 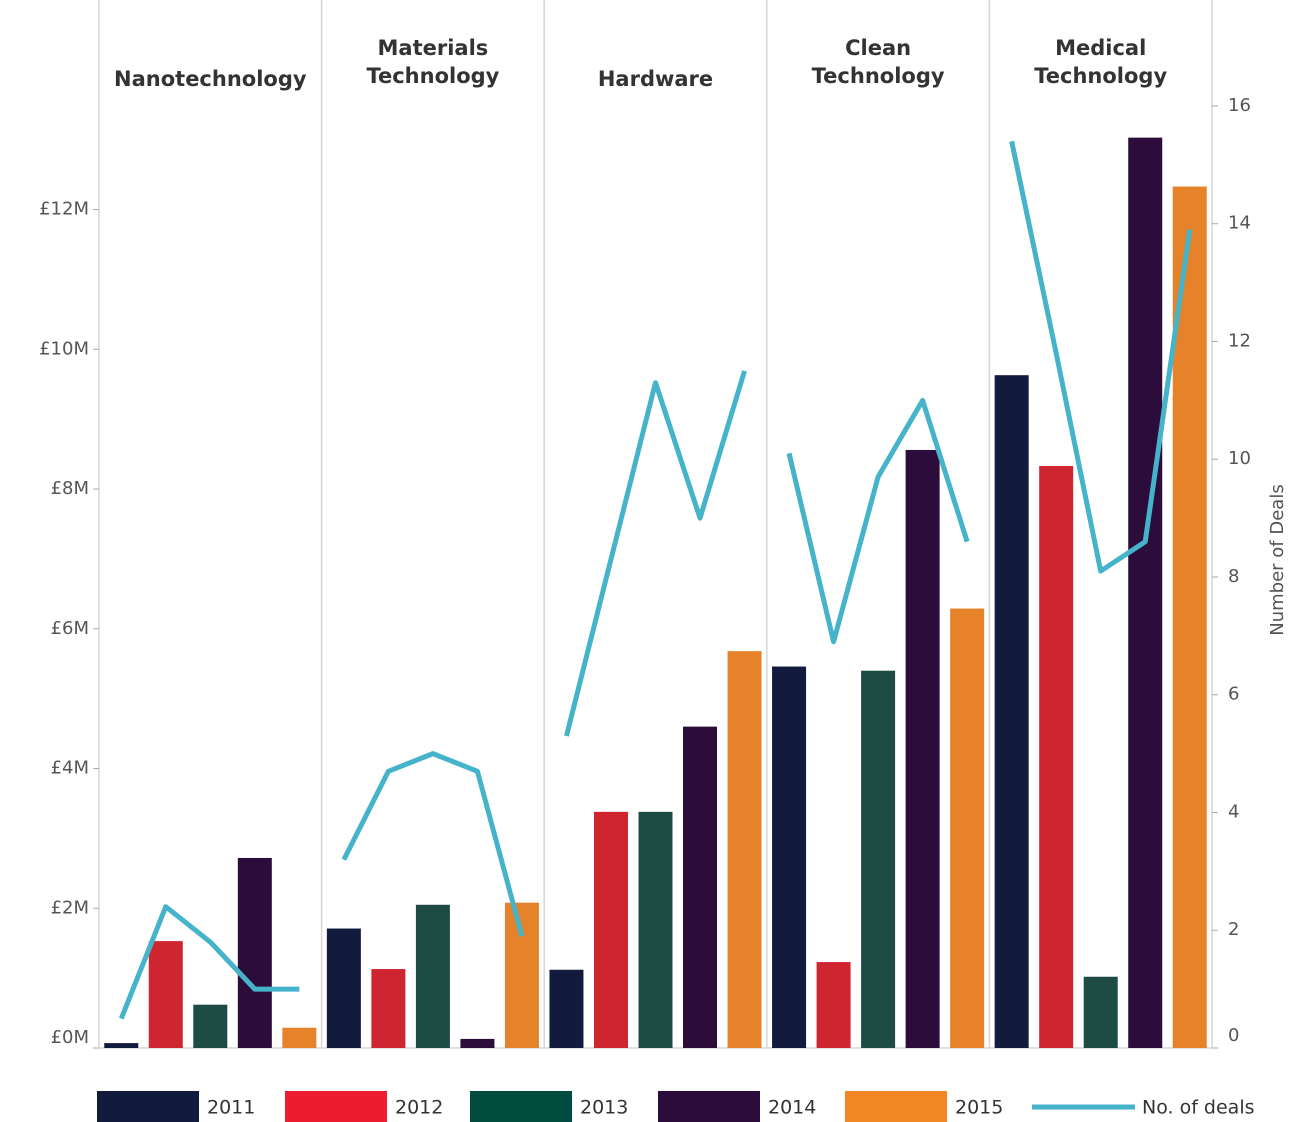 What do you see at coordinates (70, 1037) in the screenshot?
I see `y-tick-label: £0M` at bounding box center [70, 1037].